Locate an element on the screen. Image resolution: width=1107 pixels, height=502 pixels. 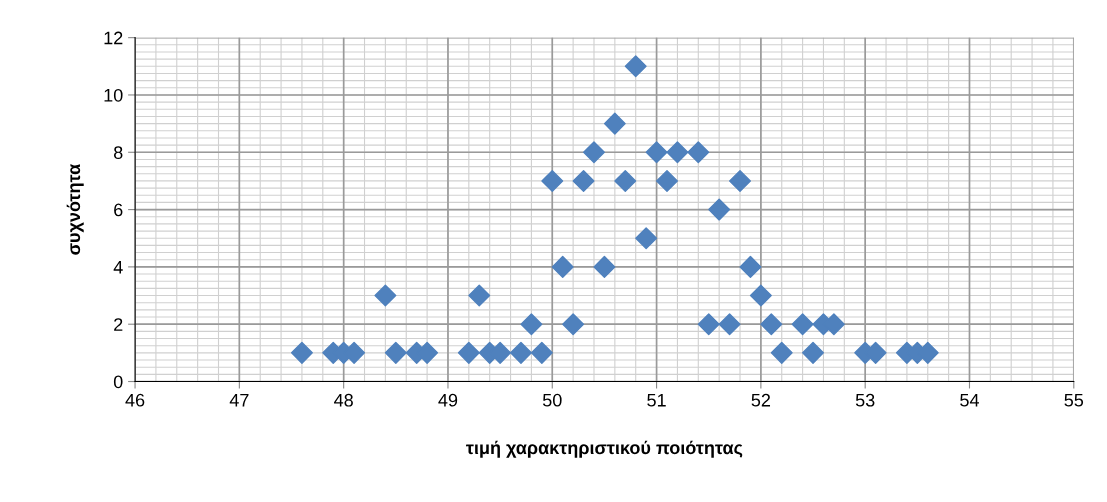
y-tick-label: 12 is located at coordinates (113, 38).